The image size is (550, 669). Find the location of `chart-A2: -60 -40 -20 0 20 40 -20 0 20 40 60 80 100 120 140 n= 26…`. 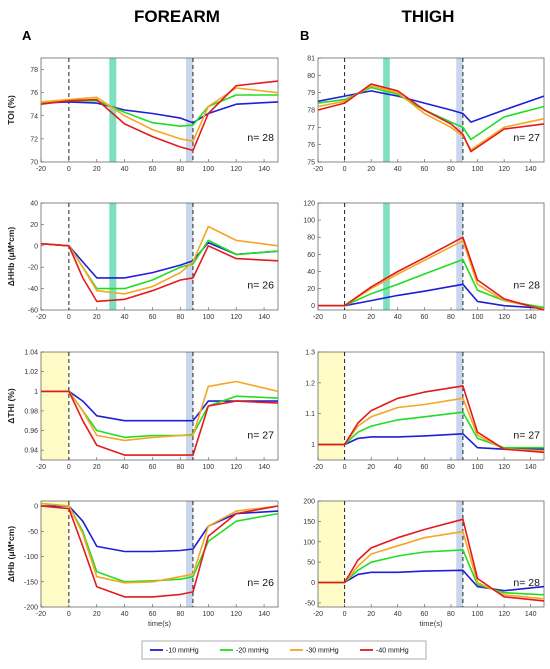

chart-A2: -60 -40 -20 0 20 40 -20 0 20 40 60 80 100 120 140 n= 26… is located at coordinates (142, 261).